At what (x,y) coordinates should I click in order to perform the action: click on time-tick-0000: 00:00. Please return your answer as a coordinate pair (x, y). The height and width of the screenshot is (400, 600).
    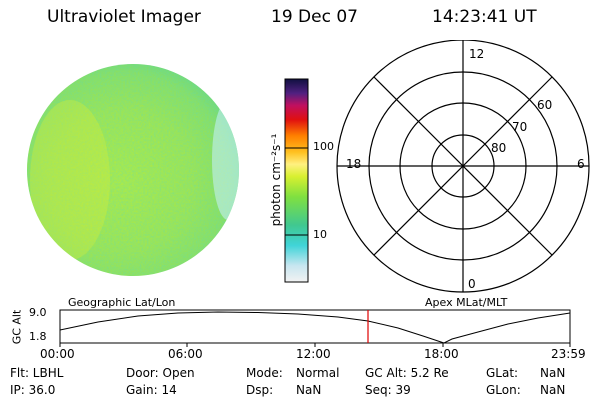
    Looking at the image, I should click on (57, 354).